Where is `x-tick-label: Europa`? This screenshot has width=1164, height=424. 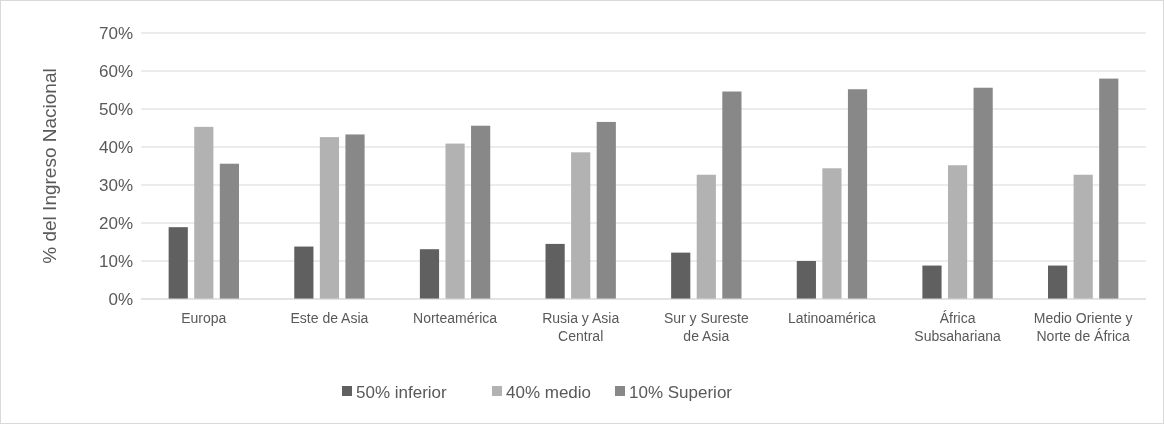 x-tick-label: Europa is located at coordinates (204, 318).